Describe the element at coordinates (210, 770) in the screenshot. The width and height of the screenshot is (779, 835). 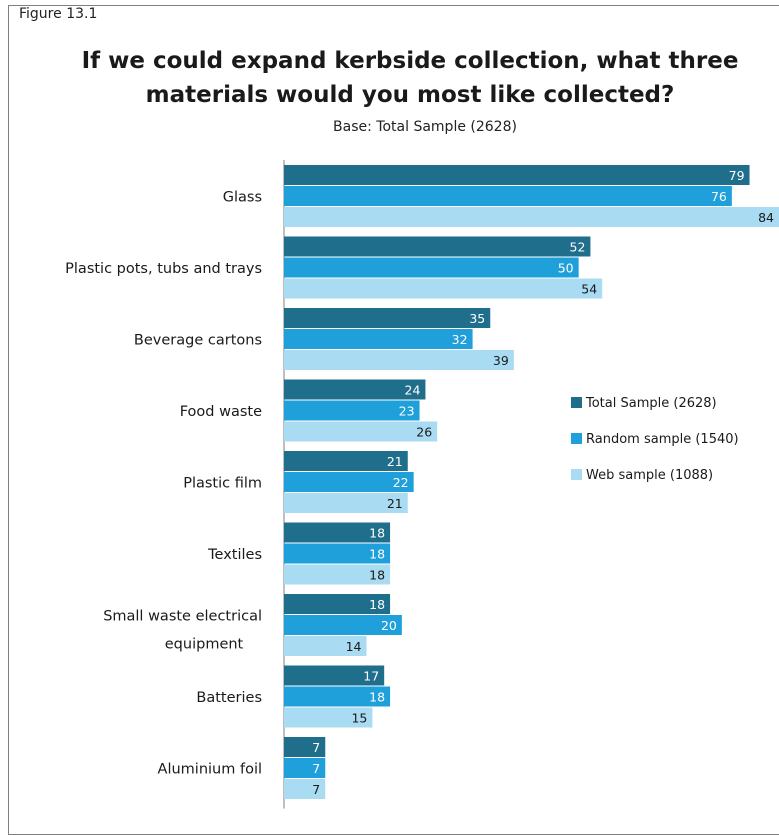
I see `category-label: Aluminium foil` at that location.